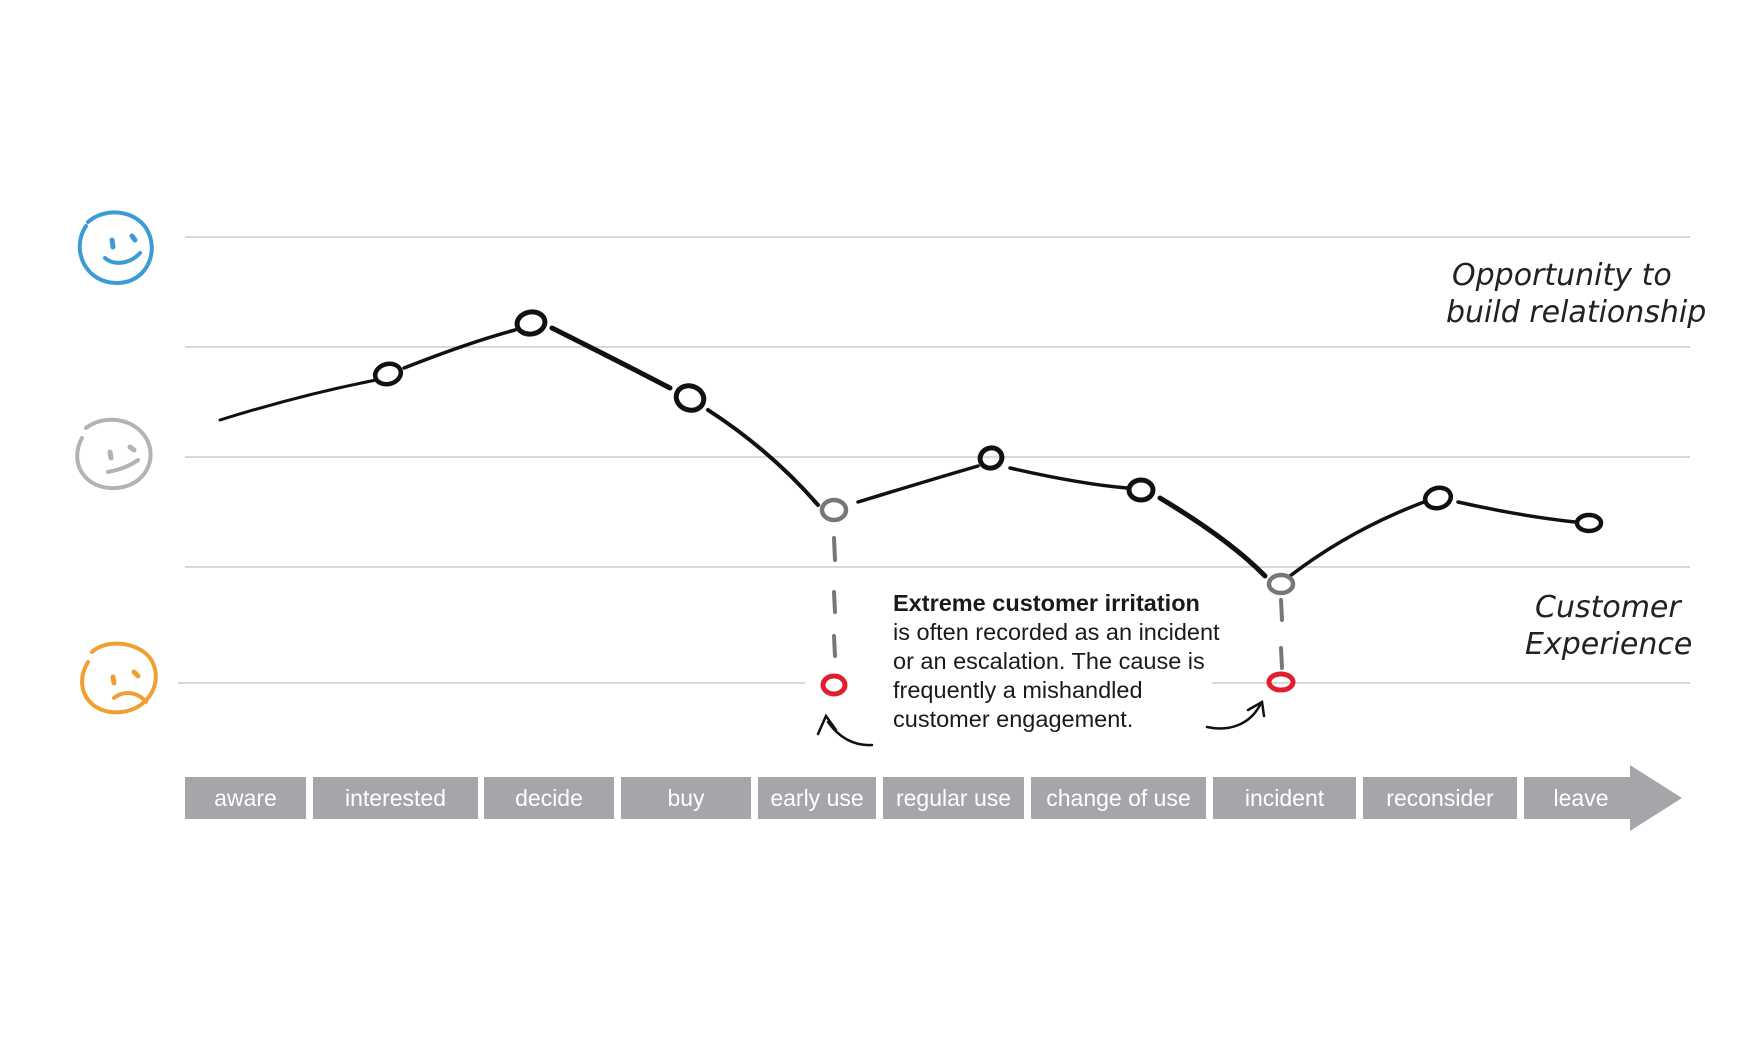 The image size is (1760, 1056). I want to click on stage-box-regular-use, so click(953, 798).